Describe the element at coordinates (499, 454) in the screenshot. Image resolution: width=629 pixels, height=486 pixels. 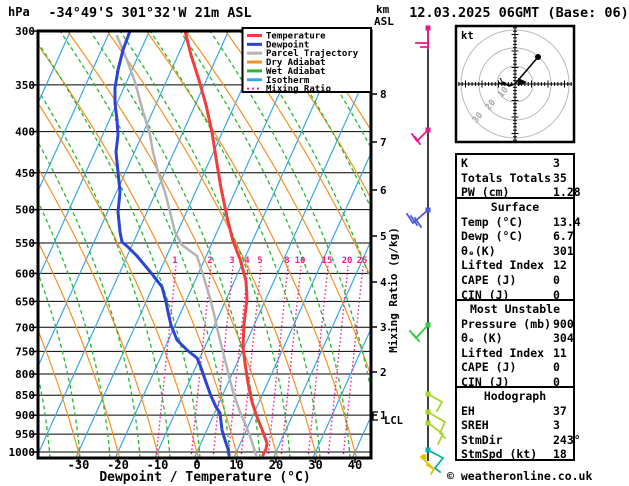
I see `index-label: StmSpd (kt)` at that location.